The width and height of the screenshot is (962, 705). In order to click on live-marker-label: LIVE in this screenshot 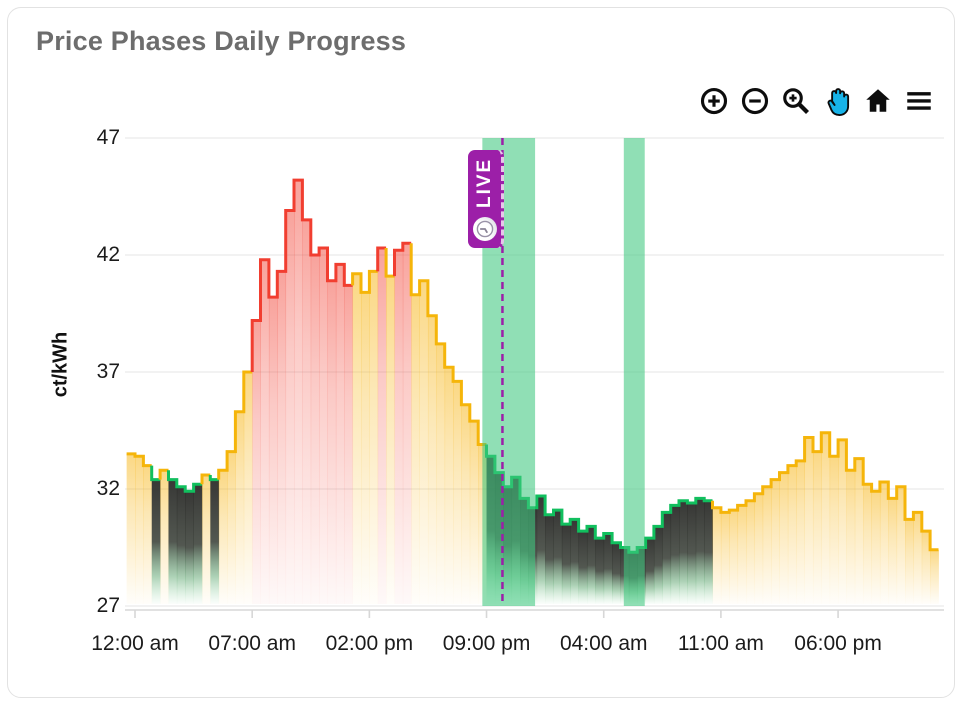, I will do `click(484, 182)`.